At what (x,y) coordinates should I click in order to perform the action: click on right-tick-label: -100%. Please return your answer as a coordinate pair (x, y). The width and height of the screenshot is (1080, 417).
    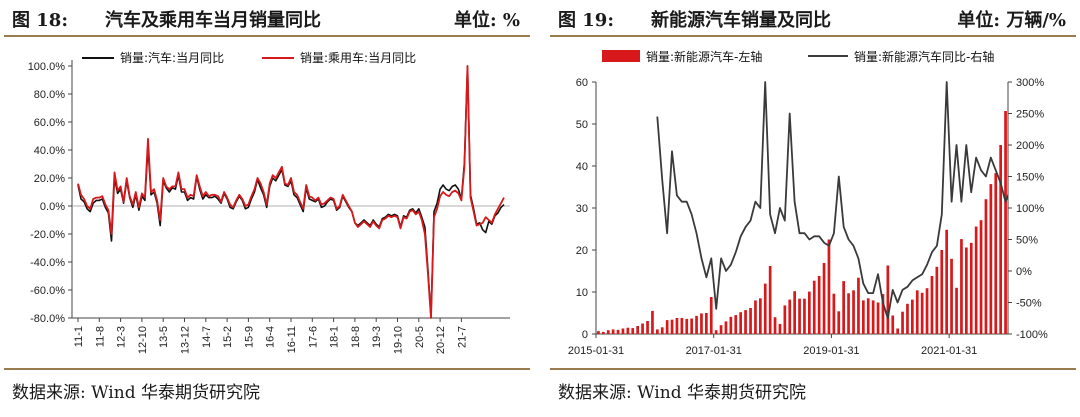
    Looking at the image, I should click on (1032, 335).